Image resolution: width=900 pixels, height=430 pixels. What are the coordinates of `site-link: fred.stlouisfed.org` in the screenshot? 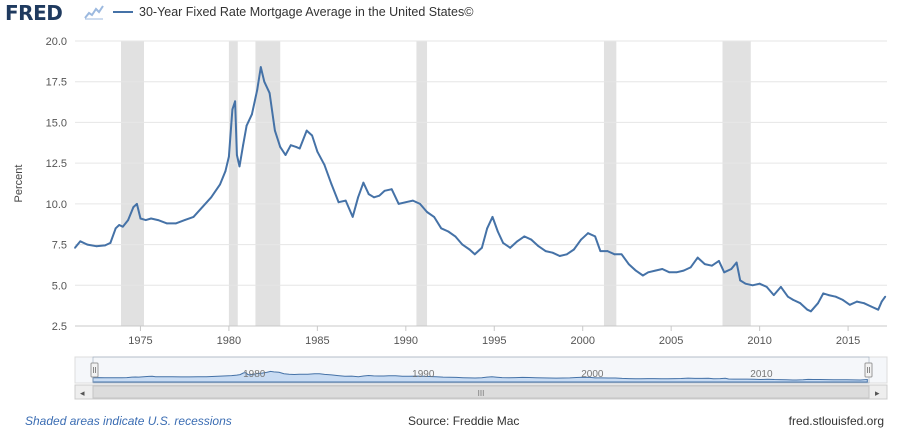 It's located at (836, 421).